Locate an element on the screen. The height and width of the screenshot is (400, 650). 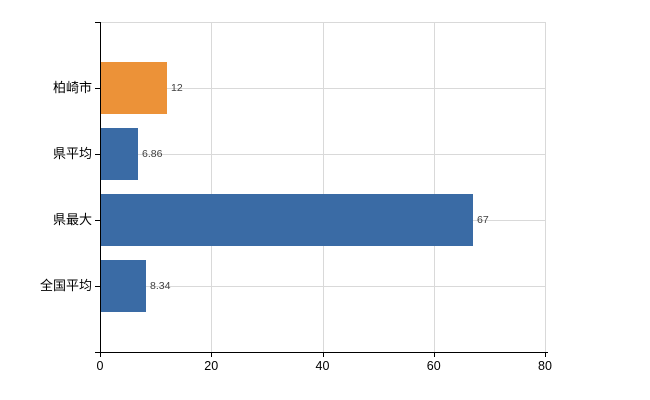
x-tick-label: 60 is located at coordinates (433, 366).